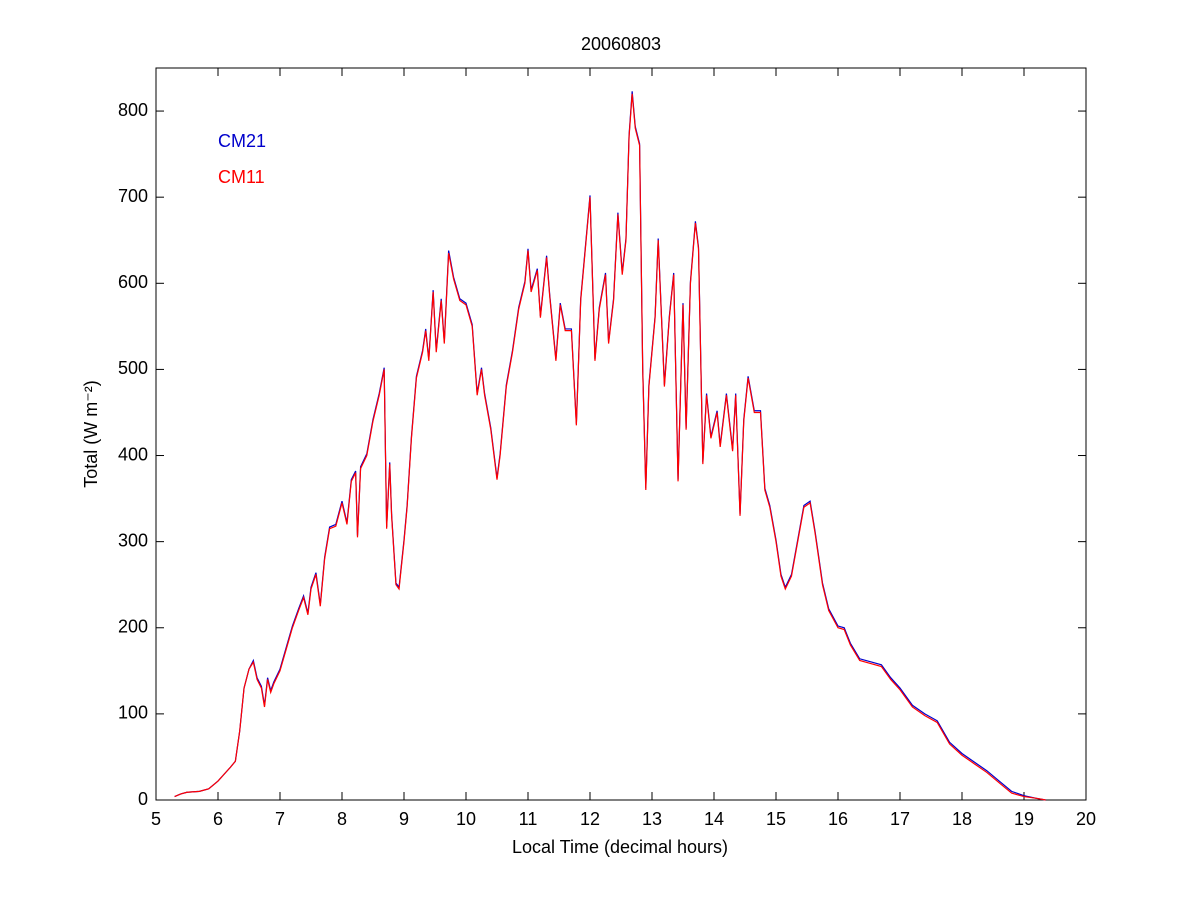 This screenshot has height=905, width=1200. Describe the element at coordinates (133, 196) in the screenshot. I see `y-tick-label: 700` at that location.